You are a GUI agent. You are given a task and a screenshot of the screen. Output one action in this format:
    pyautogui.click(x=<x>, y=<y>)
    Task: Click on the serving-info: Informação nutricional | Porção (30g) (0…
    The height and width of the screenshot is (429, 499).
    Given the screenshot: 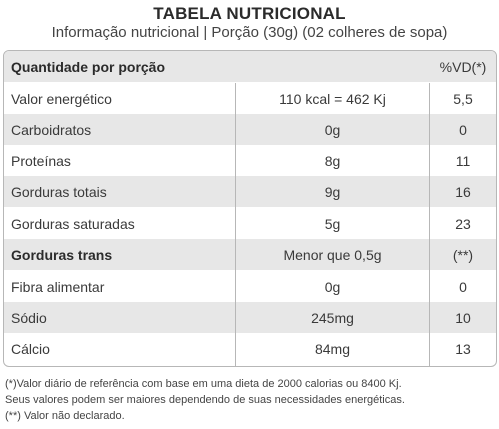 What is the action you would take?
    pyautogui.click(x=249, y=32)
    